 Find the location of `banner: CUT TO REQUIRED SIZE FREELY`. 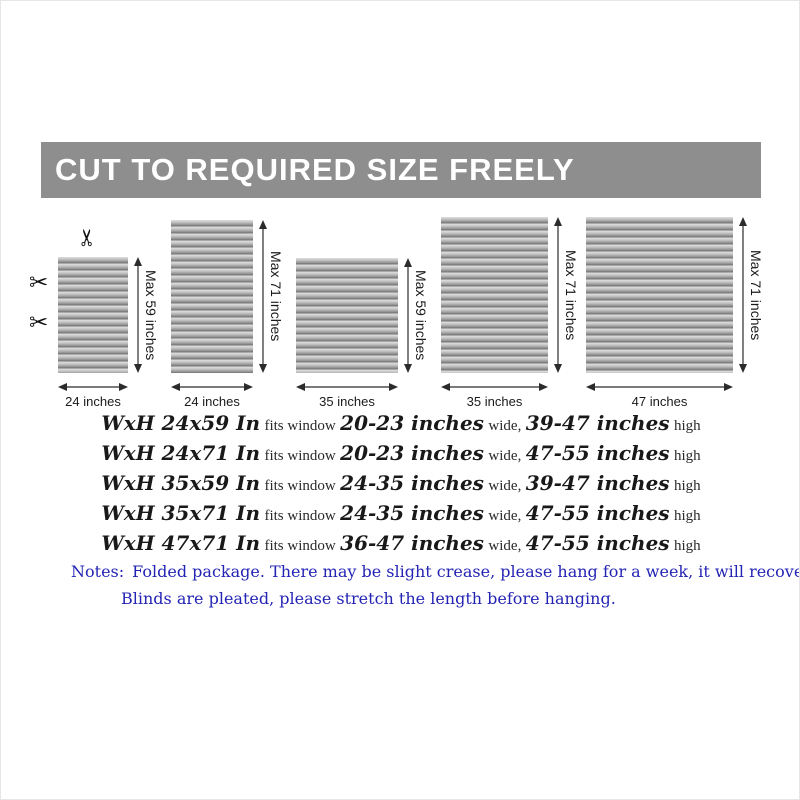

banner: CUT TO REQUIRED SIZE FREELY is located at coordinates (401, 170).